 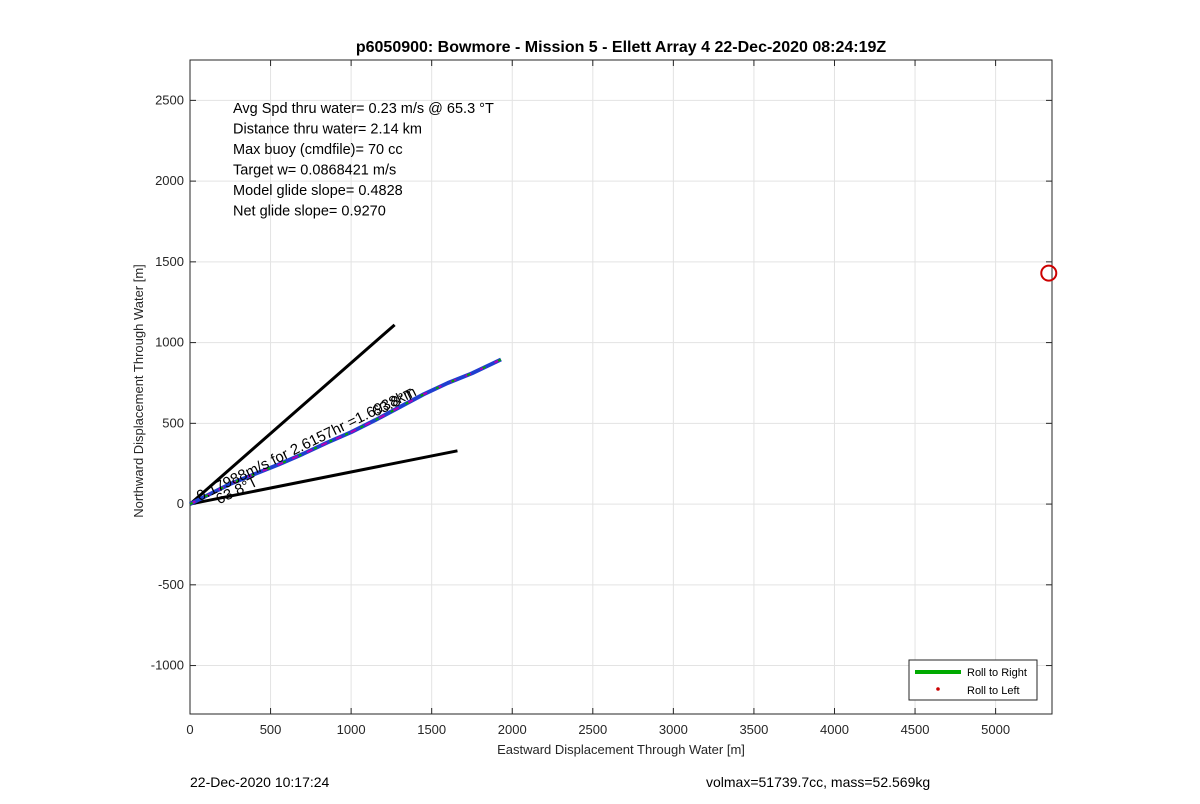 What do you see at coordinates (138, 391) in the screenshot?
I see `y-axis-label: Northward Displacement Through Water [m]` at bounding box center [138, 391].